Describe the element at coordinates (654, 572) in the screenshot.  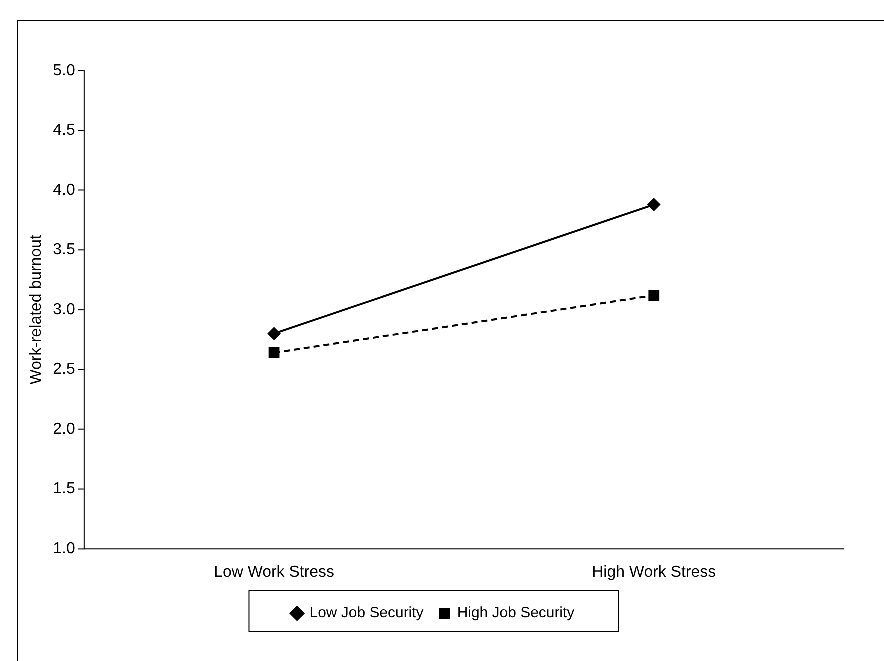
I see `x-tick-label: High Work Stress` at that location.